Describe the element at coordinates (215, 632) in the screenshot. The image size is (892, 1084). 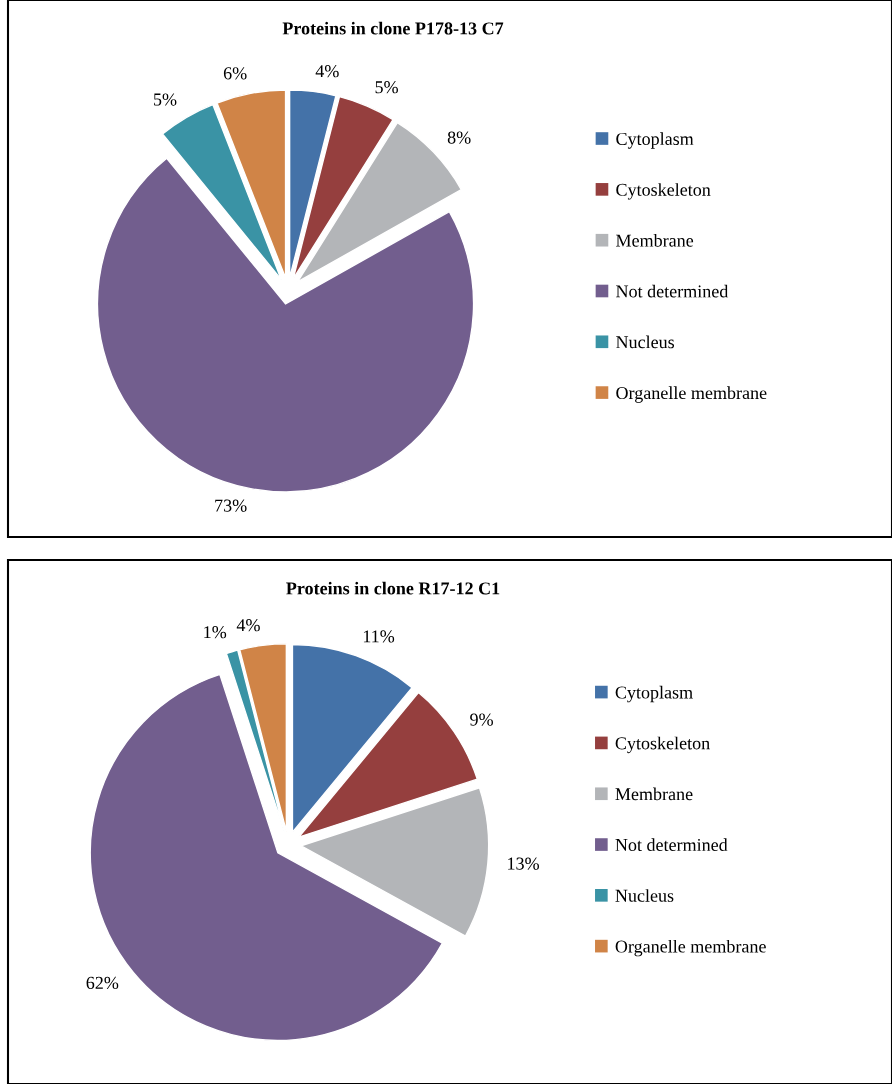
I see `data-label: 1%` at that location.